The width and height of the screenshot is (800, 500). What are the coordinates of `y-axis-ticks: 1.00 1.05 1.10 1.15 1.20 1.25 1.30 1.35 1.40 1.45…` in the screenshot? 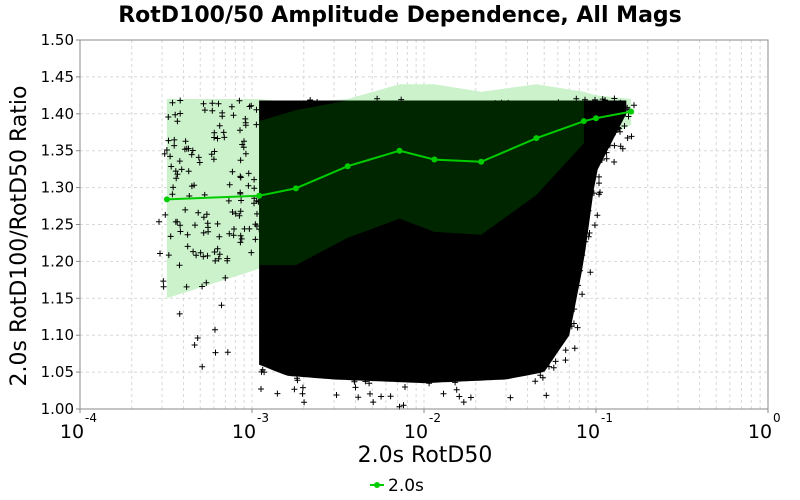 It's located at (60, 224).